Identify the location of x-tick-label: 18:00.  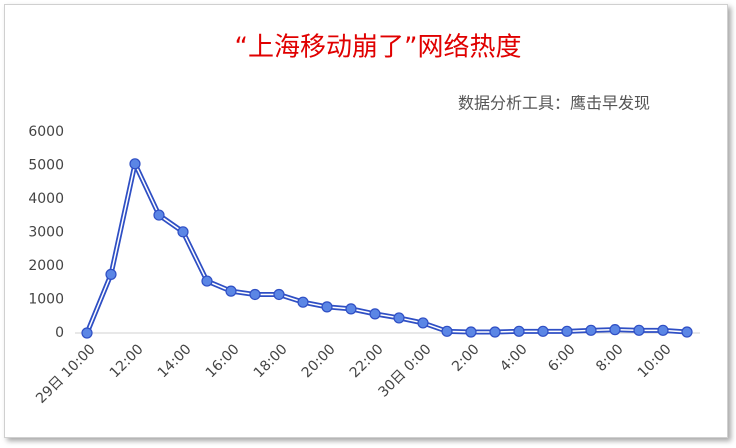
(271, 361).